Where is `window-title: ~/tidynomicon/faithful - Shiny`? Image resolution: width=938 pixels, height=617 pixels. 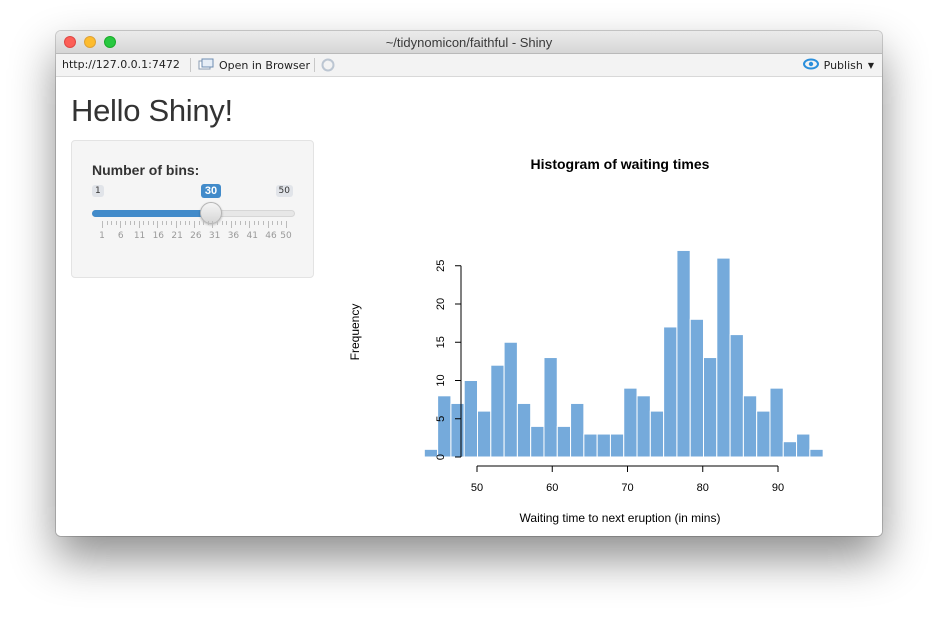 window-title: ~/tidynomicon/faithful - Shiny is located at coordinates (469, 42).